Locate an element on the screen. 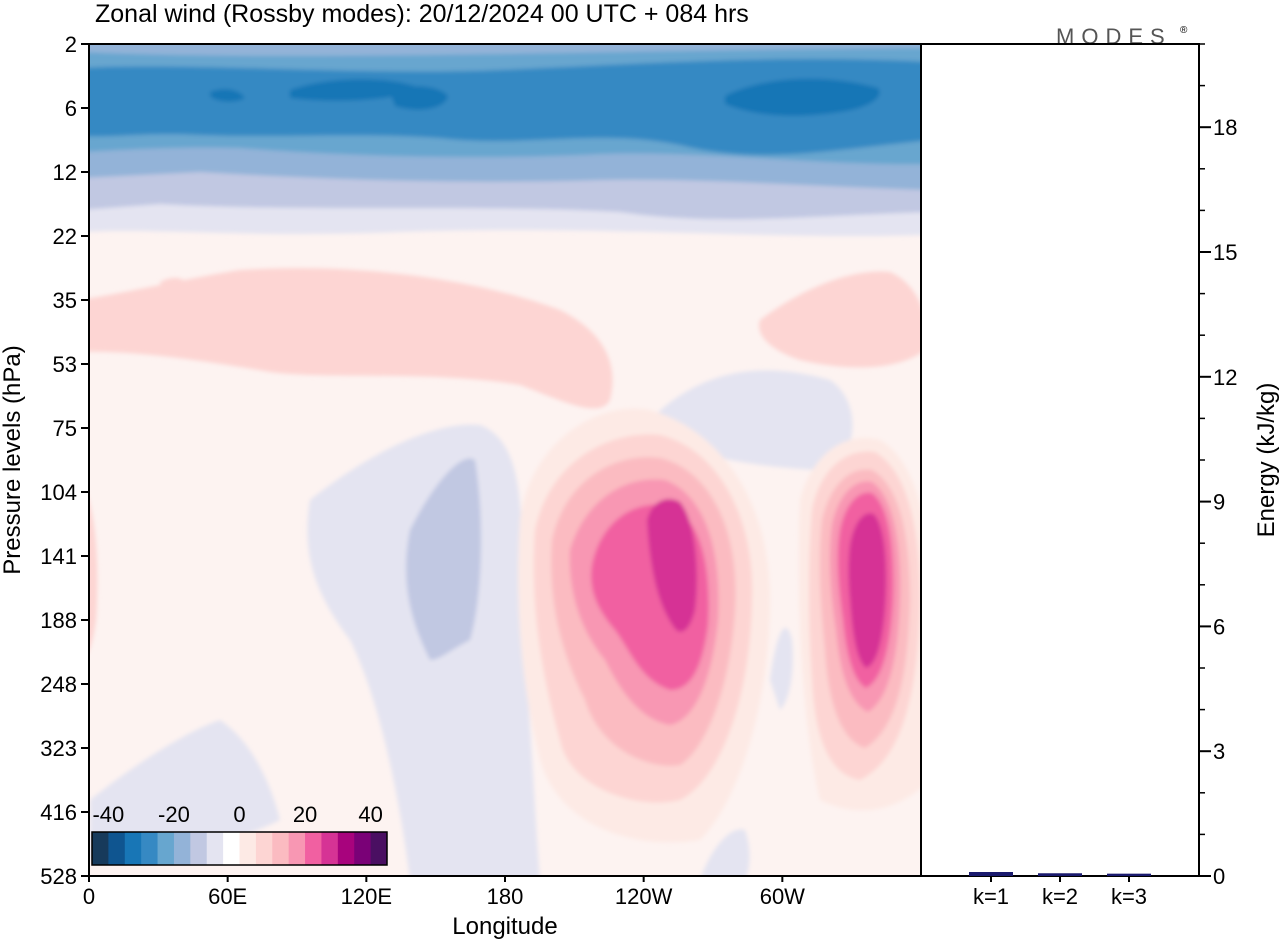  region-trop-easterlies is located at coordinates (423, 650).